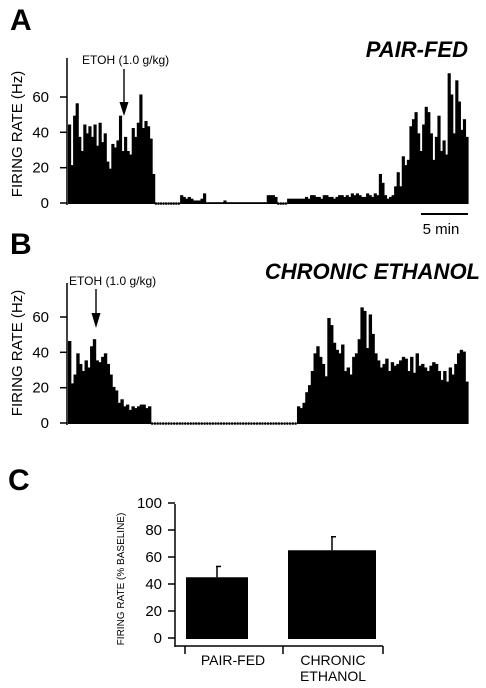 This screenshot has height=688, width=486. I want to click on panel-b-tick-label: 40, so click(40, 352).